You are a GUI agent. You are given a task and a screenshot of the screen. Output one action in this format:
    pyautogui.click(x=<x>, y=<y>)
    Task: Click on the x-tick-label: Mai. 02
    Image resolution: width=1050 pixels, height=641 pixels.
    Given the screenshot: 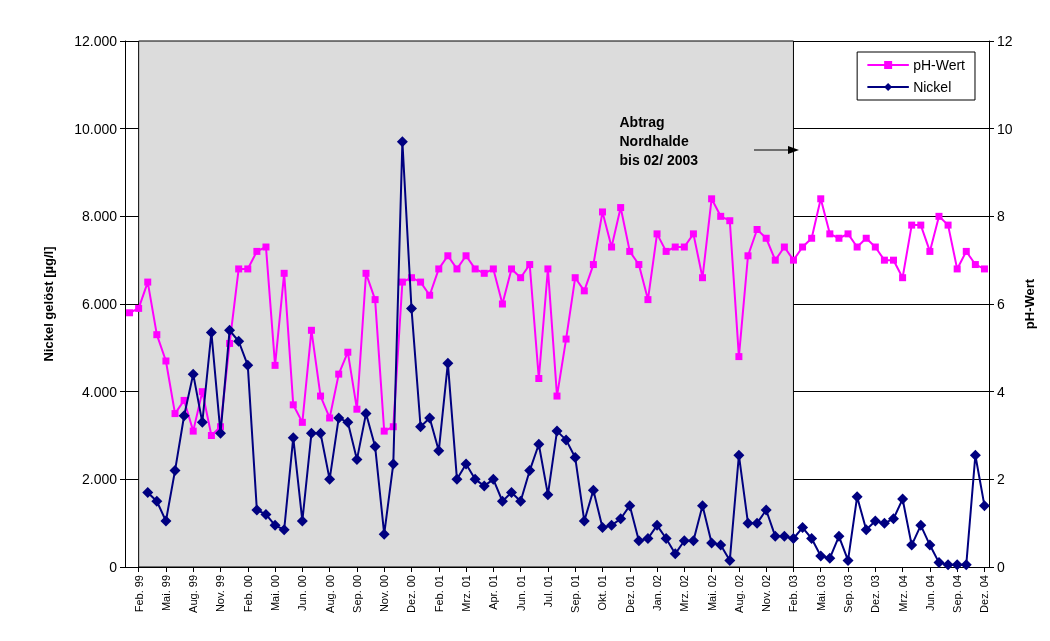 What is the action you would take?
    pyautogui.click(x=711, y=593)
    